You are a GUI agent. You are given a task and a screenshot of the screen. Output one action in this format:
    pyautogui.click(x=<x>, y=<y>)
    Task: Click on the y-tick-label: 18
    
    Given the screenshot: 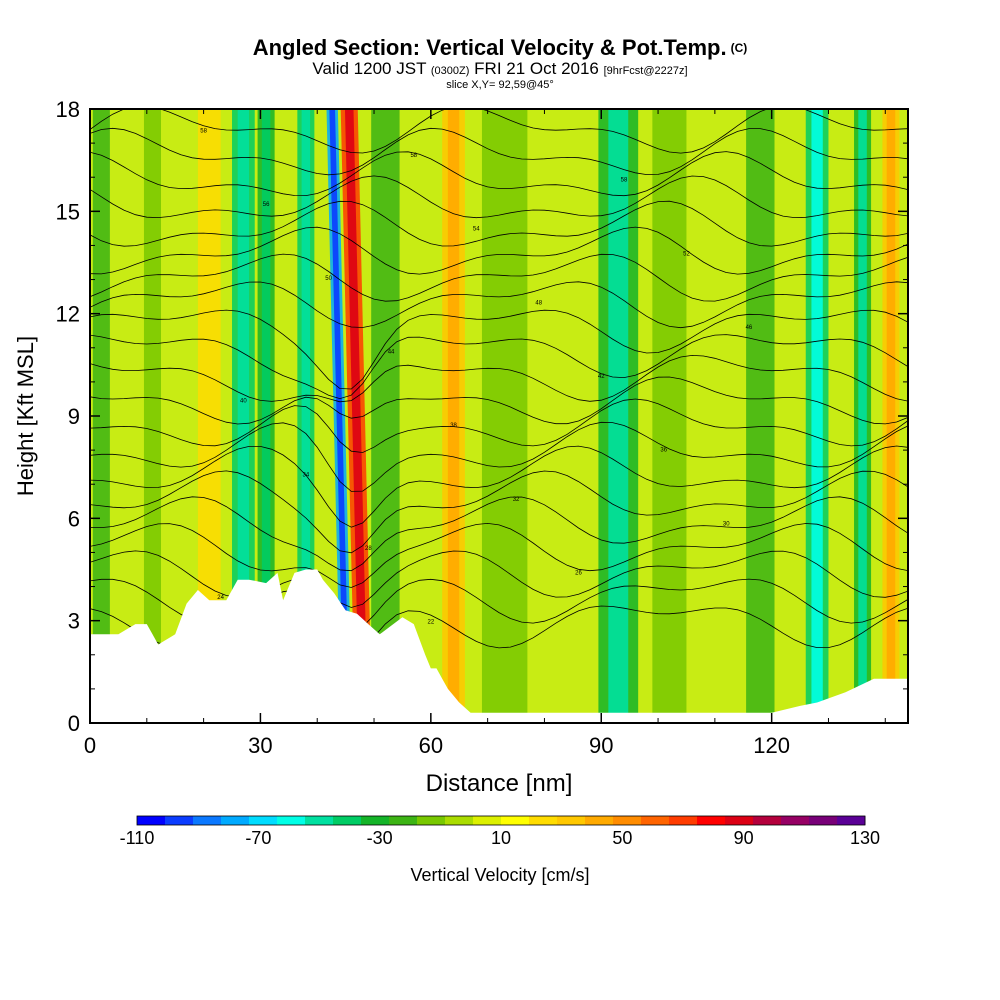 What is the action you would take?
    pyautogui.click(x=68, y=109)
    